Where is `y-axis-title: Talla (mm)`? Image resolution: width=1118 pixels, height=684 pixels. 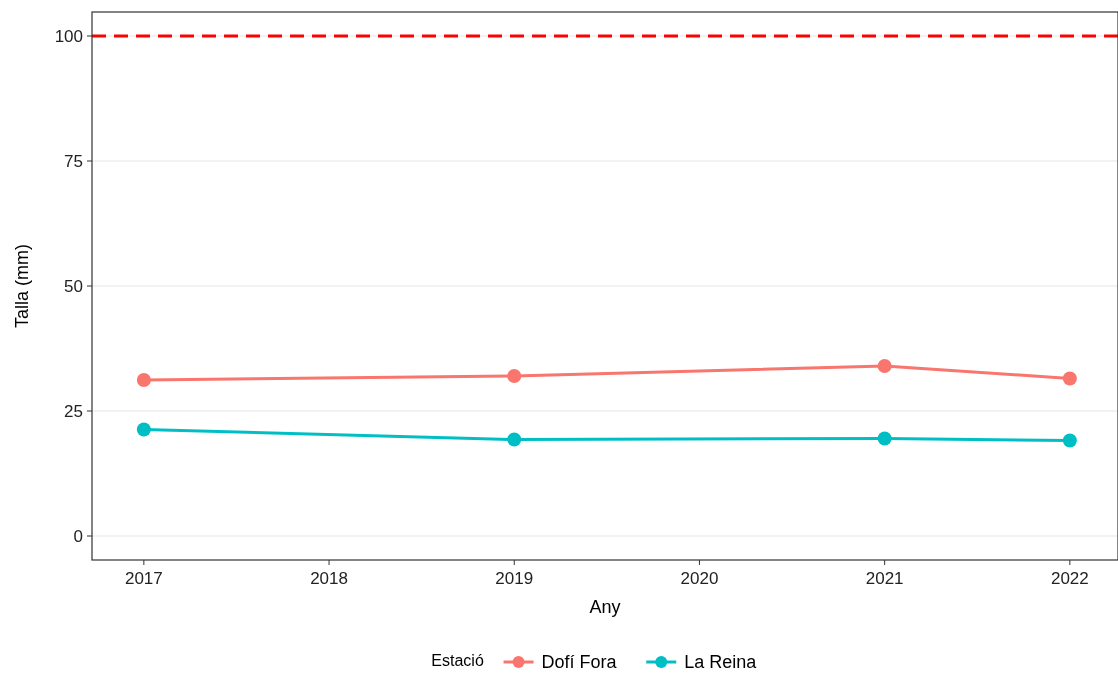 y-axis-title: Talla (mm) is located at coordinates (22, 286).